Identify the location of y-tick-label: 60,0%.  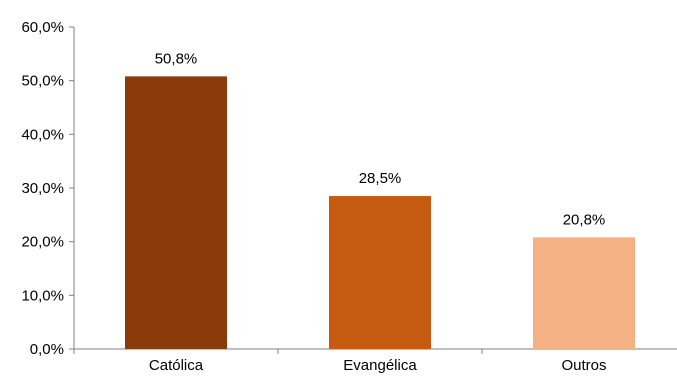
(42, 27).